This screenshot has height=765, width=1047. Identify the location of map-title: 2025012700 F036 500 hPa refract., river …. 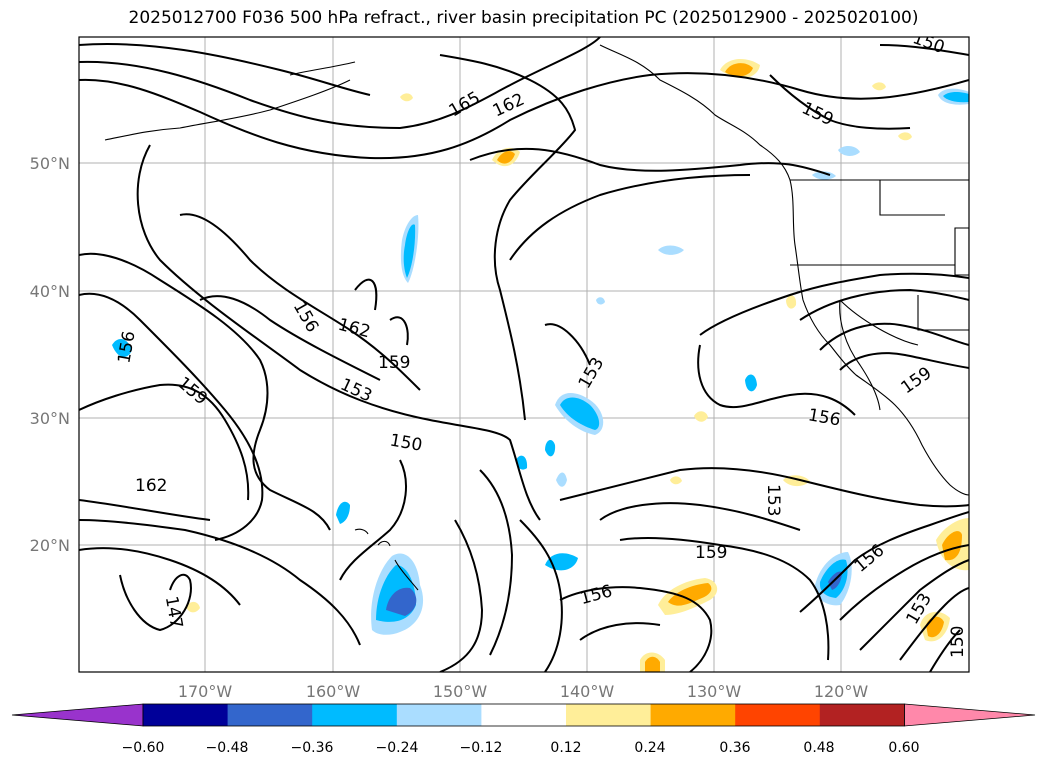
(523, 18).